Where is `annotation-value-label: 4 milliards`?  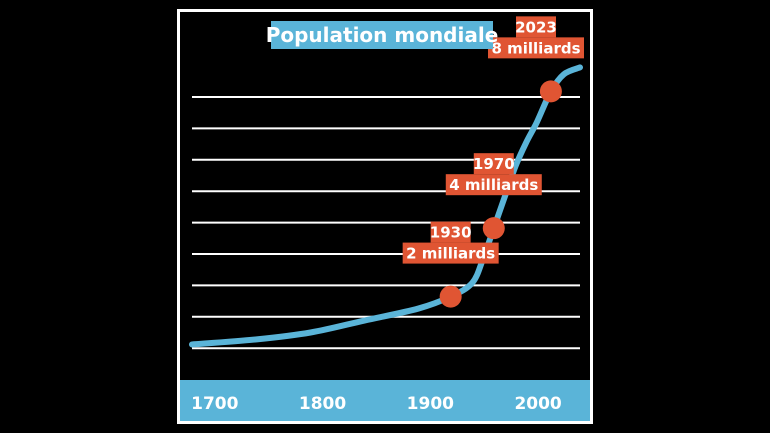 annotation-value-label: 4 milliards is located at coordinates (493, 185).